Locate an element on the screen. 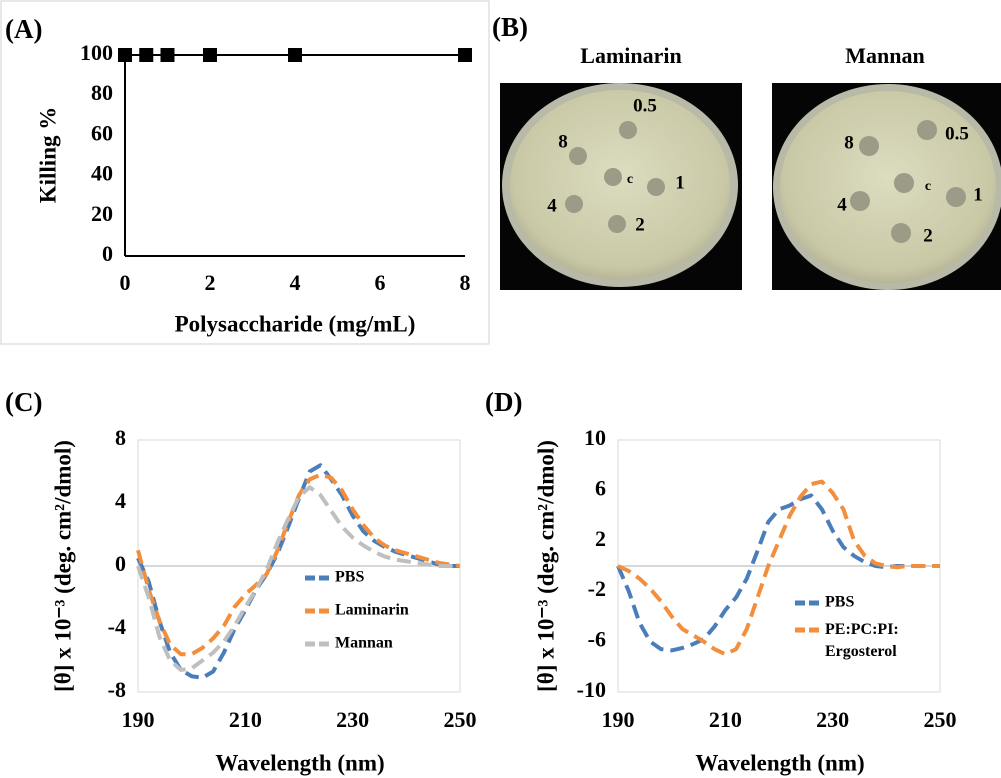 The width and height of the screenshot is (1001, 778). y-tick-label: -6 is located at coordinates (597, 639).